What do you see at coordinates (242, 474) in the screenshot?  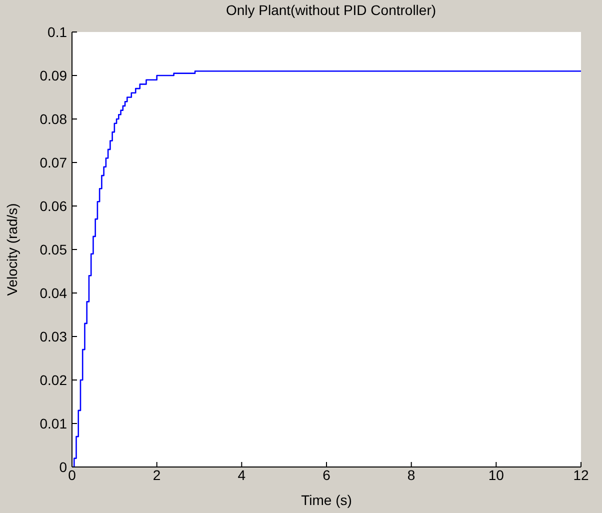 I see `x-tick-label: 4` at bounding box center [242, 474].